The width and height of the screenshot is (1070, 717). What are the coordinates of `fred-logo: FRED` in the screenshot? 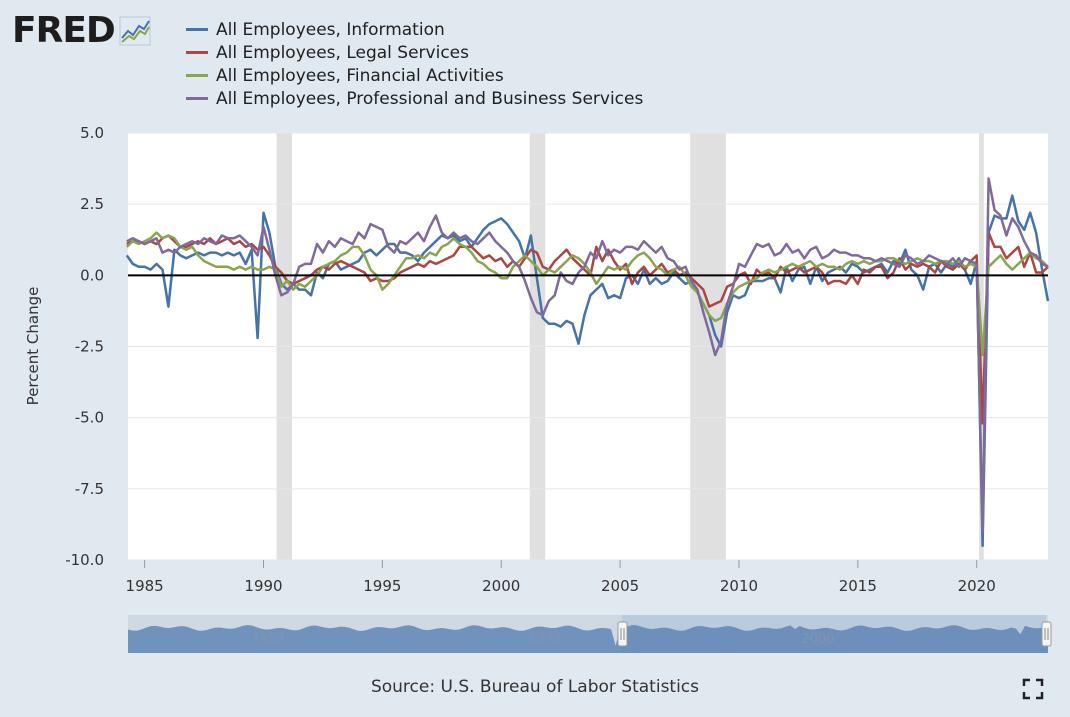 It's located at (81, 31).